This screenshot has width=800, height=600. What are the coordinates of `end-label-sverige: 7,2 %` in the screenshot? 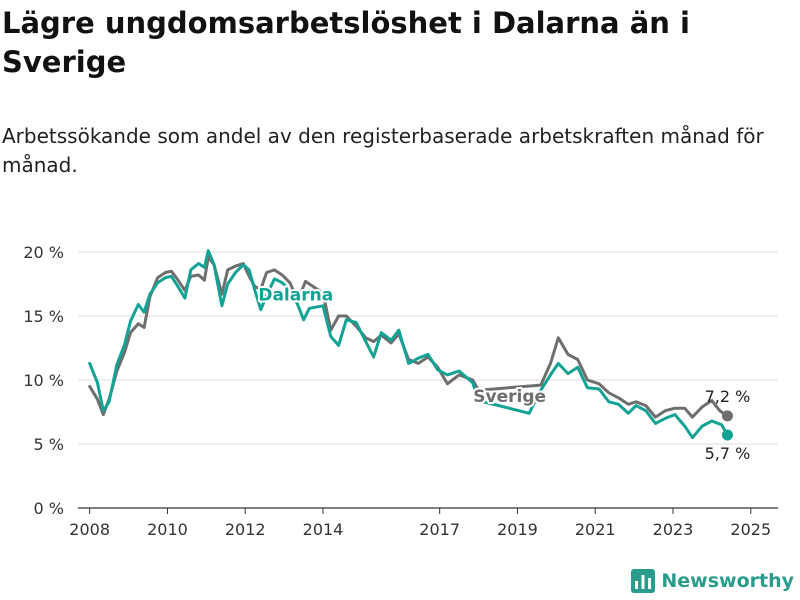 It's located at (728, 396).